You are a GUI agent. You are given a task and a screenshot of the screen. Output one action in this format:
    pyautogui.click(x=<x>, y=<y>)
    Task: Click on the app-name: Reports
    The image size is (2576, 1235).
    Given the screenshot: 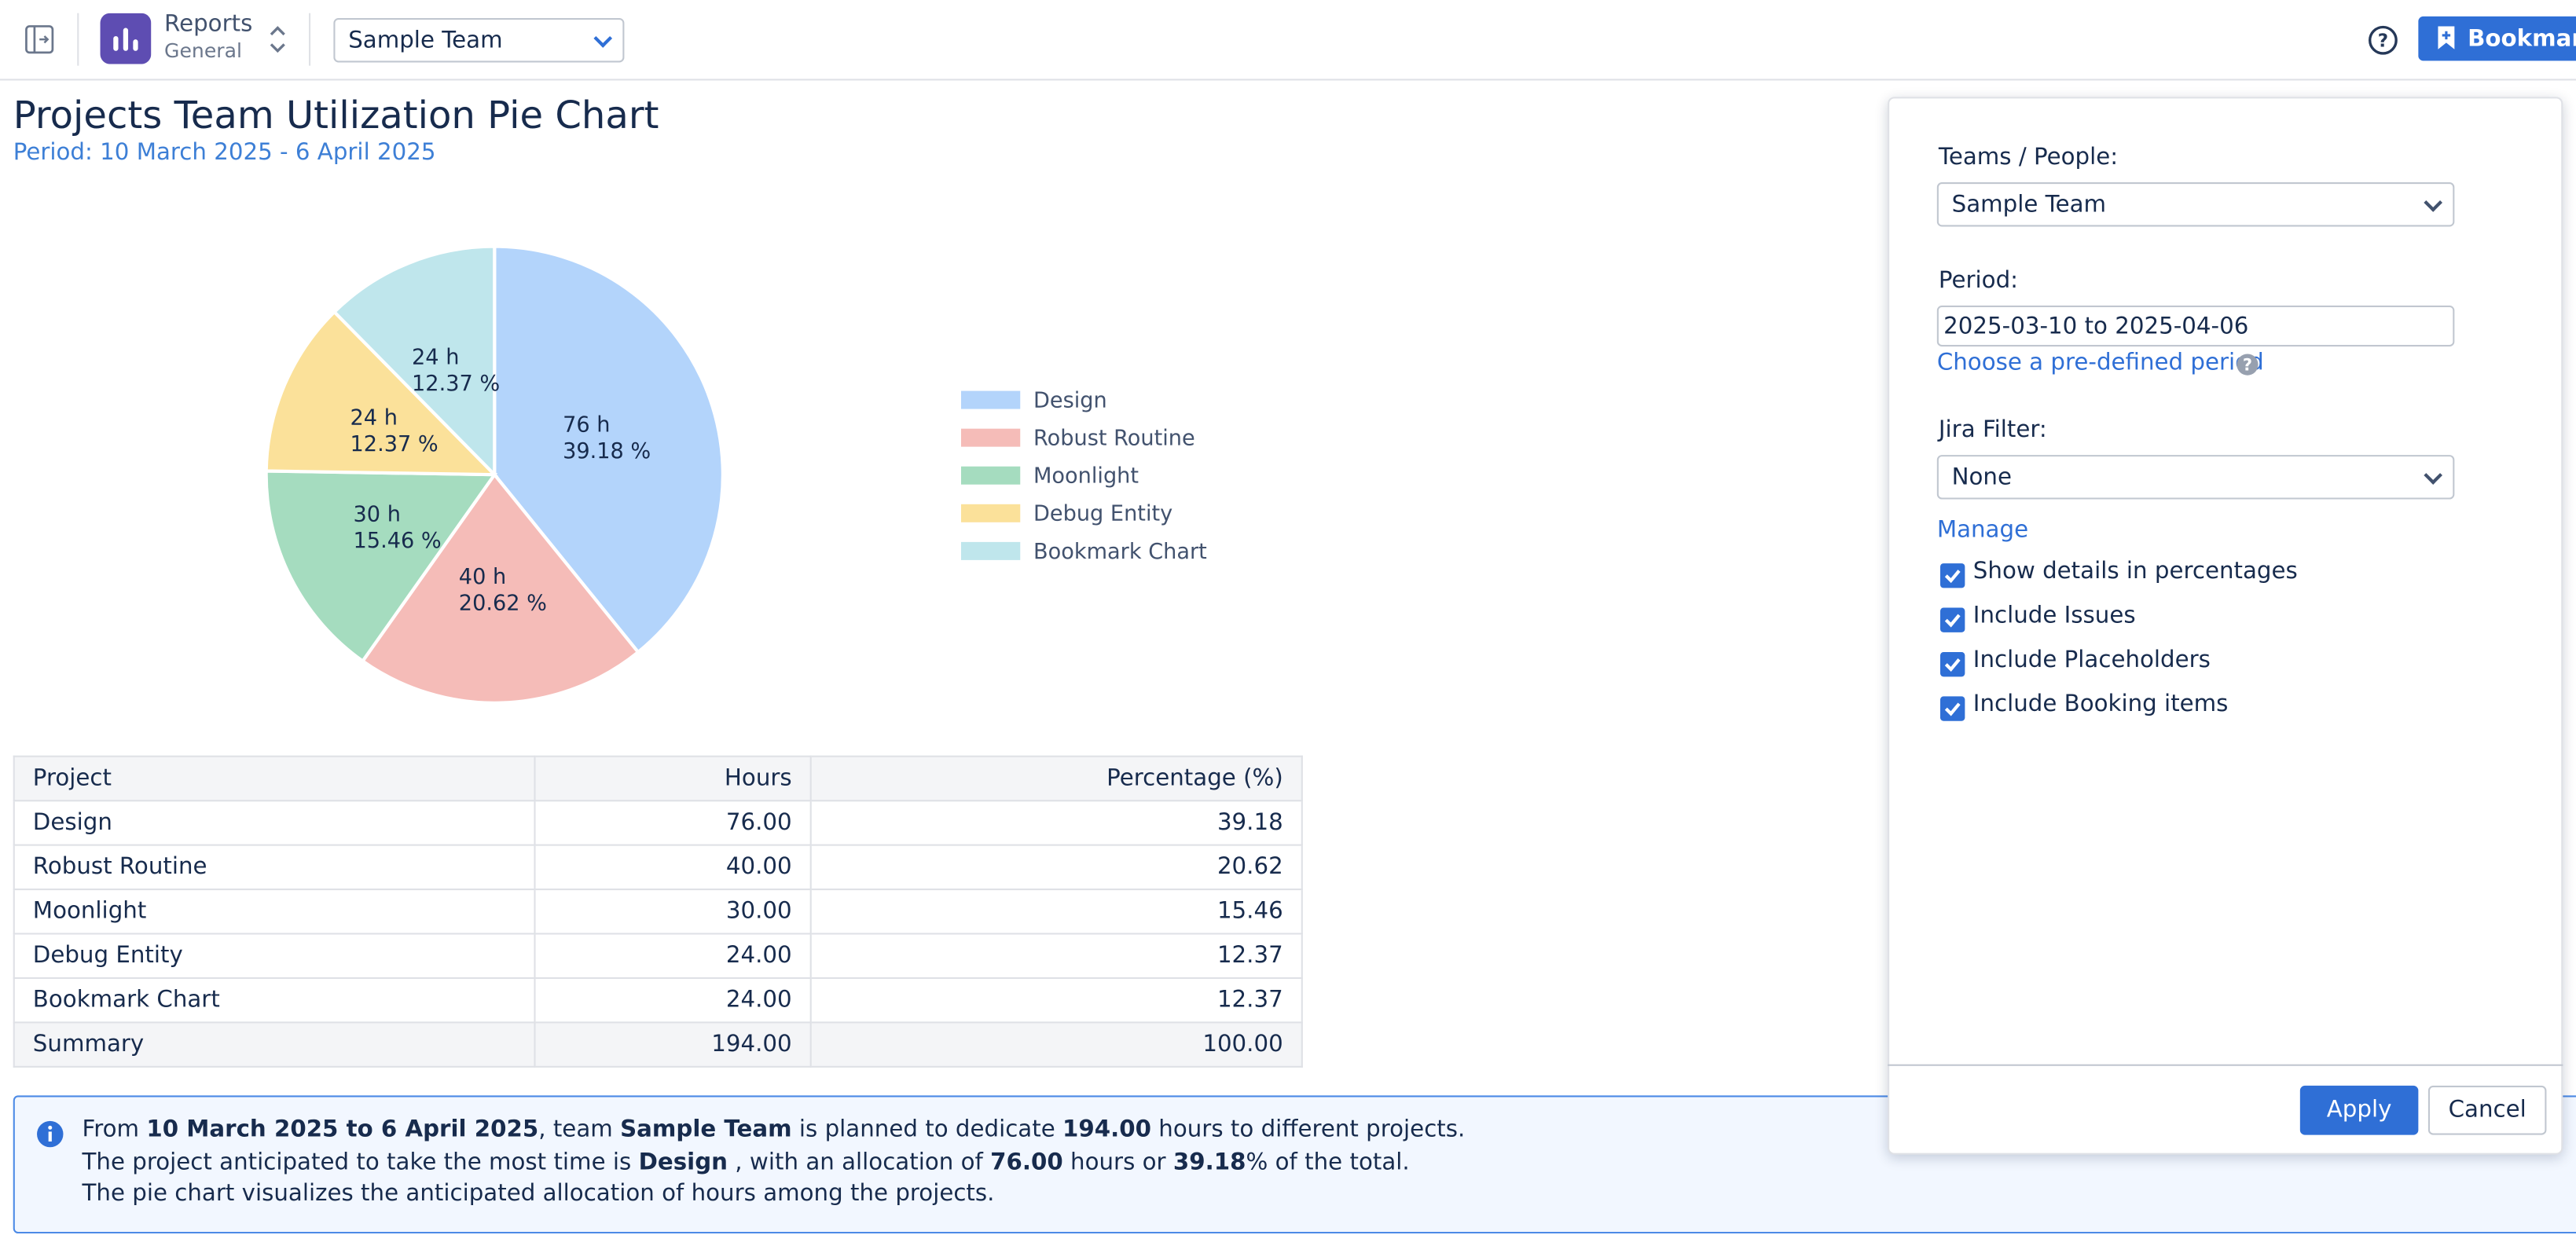 What is the action you would take?
    pyautogui.click(x=209, y=24)
    